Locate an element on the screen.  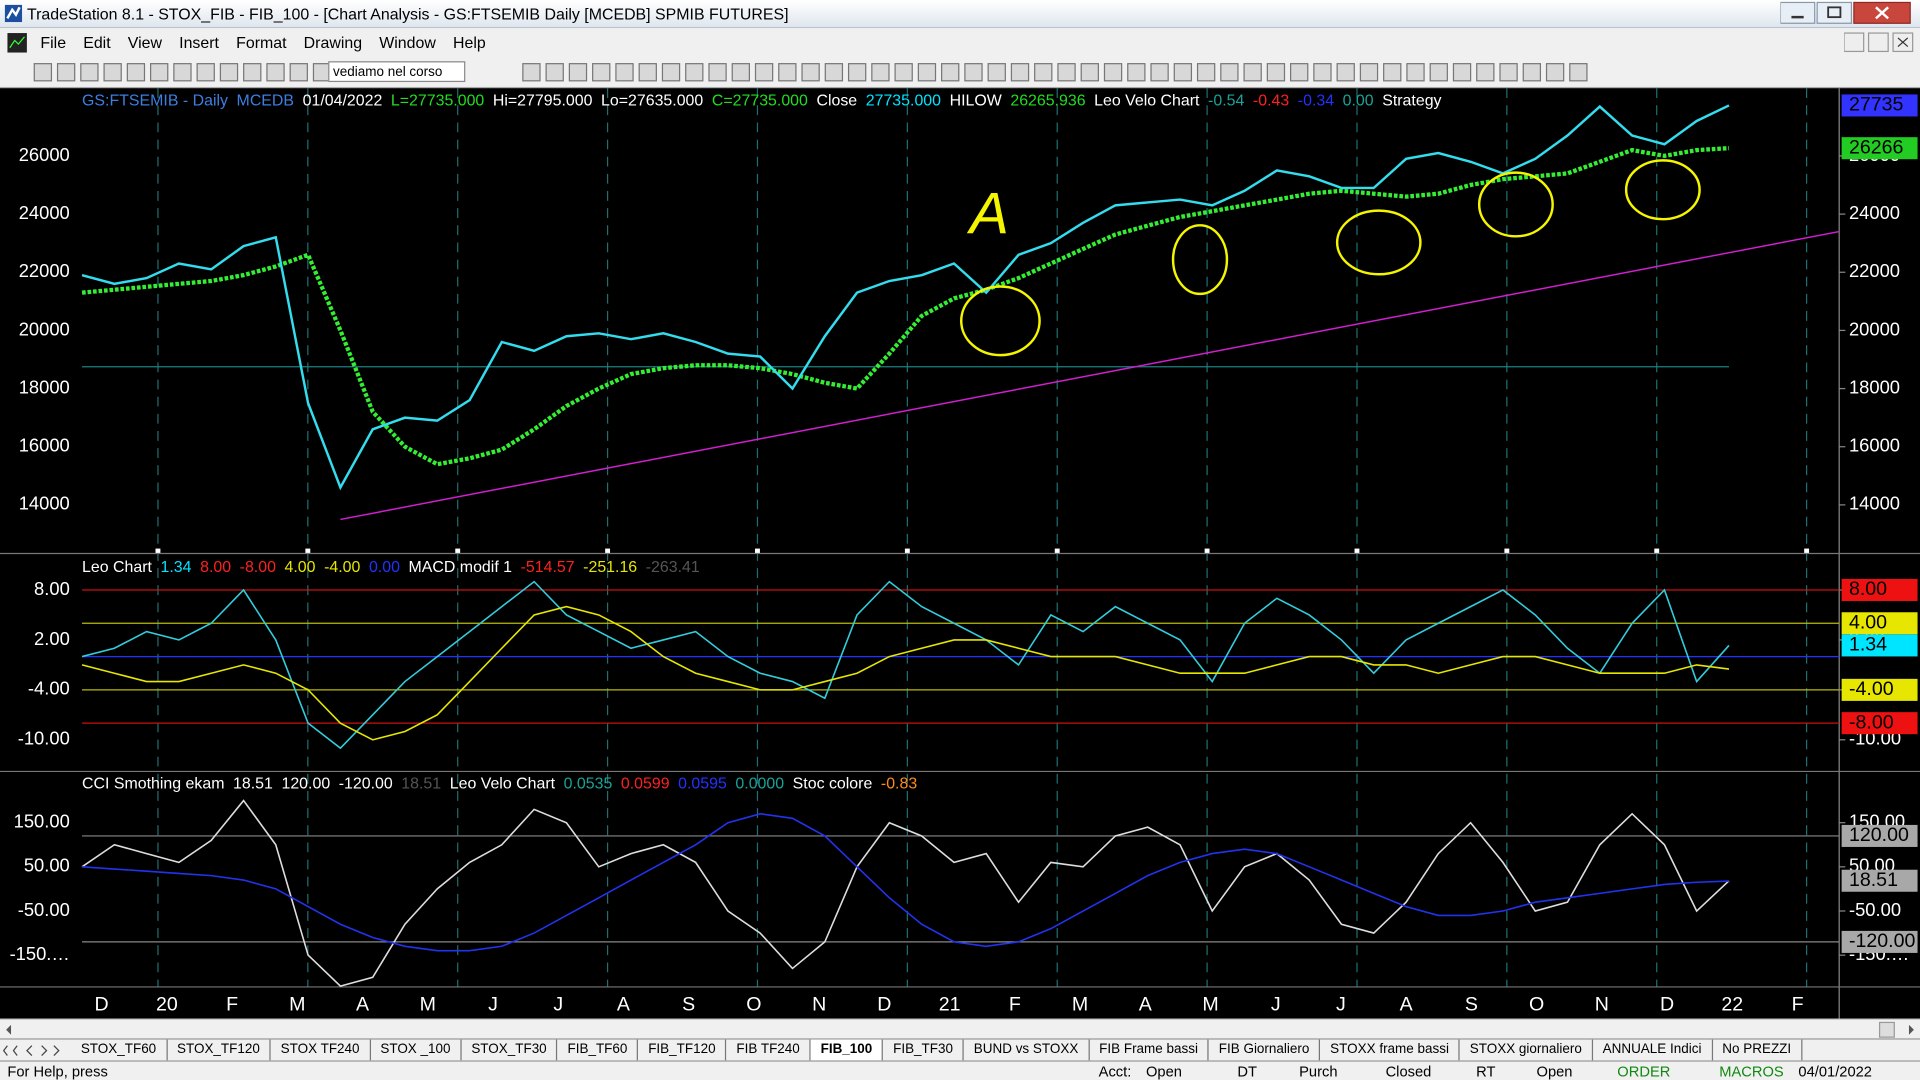
tab: FIB TF240 is located at coordinates (769, 1050).